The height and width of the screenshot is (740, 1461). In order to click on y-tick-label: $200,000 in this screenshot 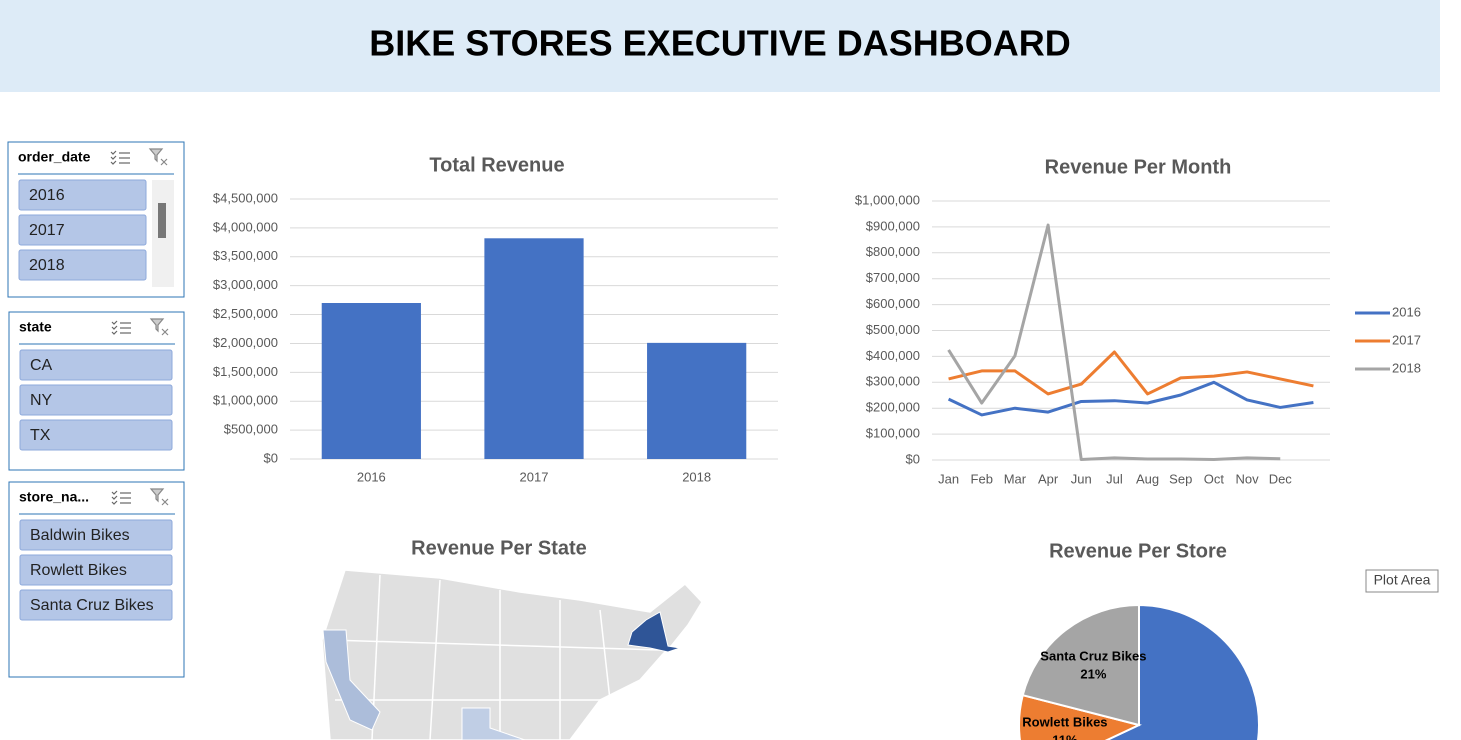, I will do `click(893, 407)`.